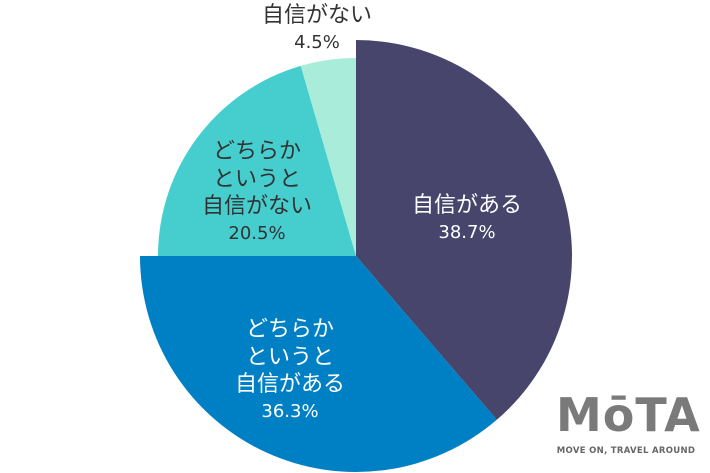 The image size is (710, 473). What do you see at coordinates (256, 191) in the screenshot?
I see `slice-label-somewhat-not-confident: どちらか というと 自信がない 20.5%` at bounding box center [256, 191].